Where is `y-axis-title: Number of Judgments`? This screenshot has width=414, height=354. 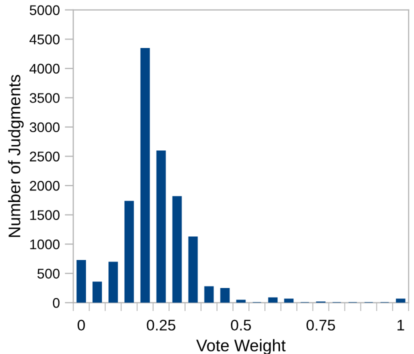 y-axis-title: Number of Judgments is located at coordinates (16, 155).